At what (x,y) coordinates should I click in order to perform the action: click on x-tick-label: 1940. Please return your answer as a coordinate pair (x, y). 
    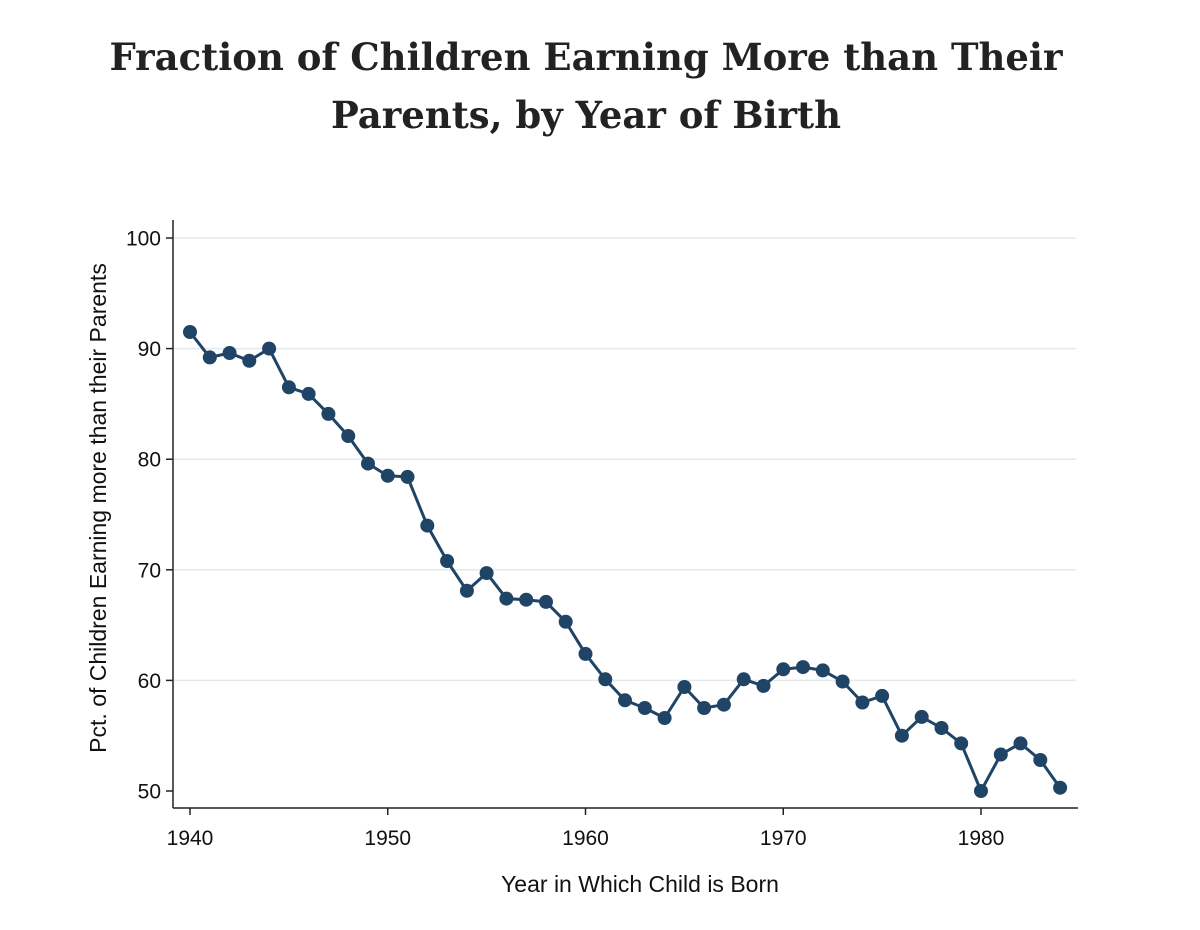
    Looking at the image, I should click on (190, 838).